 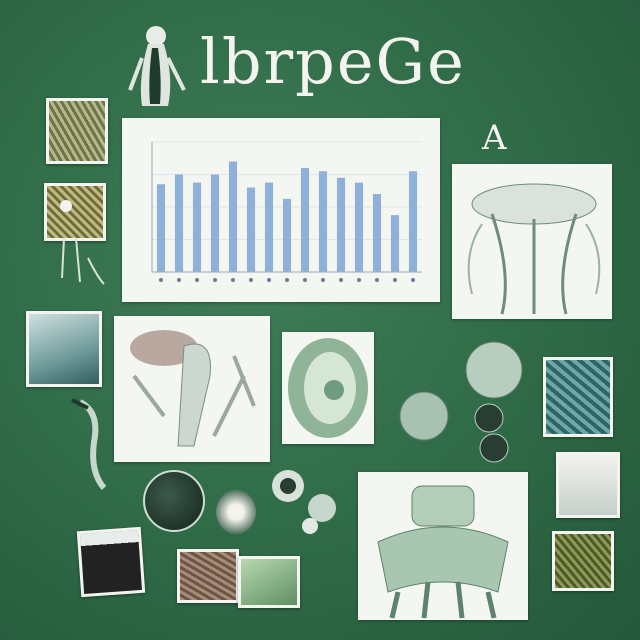 I want to click on specimen-dot-icon, so click(x=66, y=206).